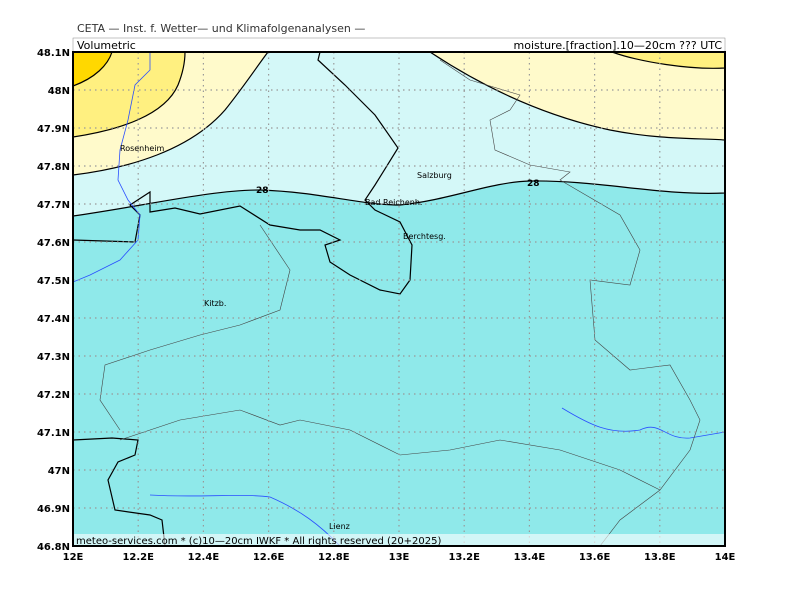 This screenshot has height=604, width=800. I want to click on x-tick-label: 12.8E, so click(334, 557).